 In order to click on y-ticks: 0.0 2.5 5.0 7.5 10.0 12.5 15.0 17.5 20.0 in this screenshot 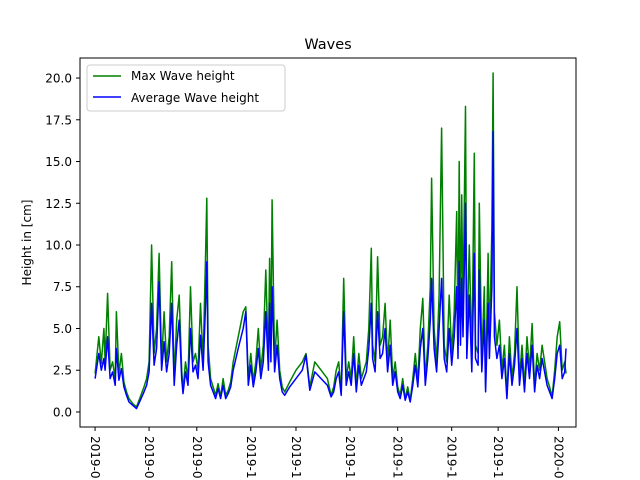, I will do `click(62, 245)`.